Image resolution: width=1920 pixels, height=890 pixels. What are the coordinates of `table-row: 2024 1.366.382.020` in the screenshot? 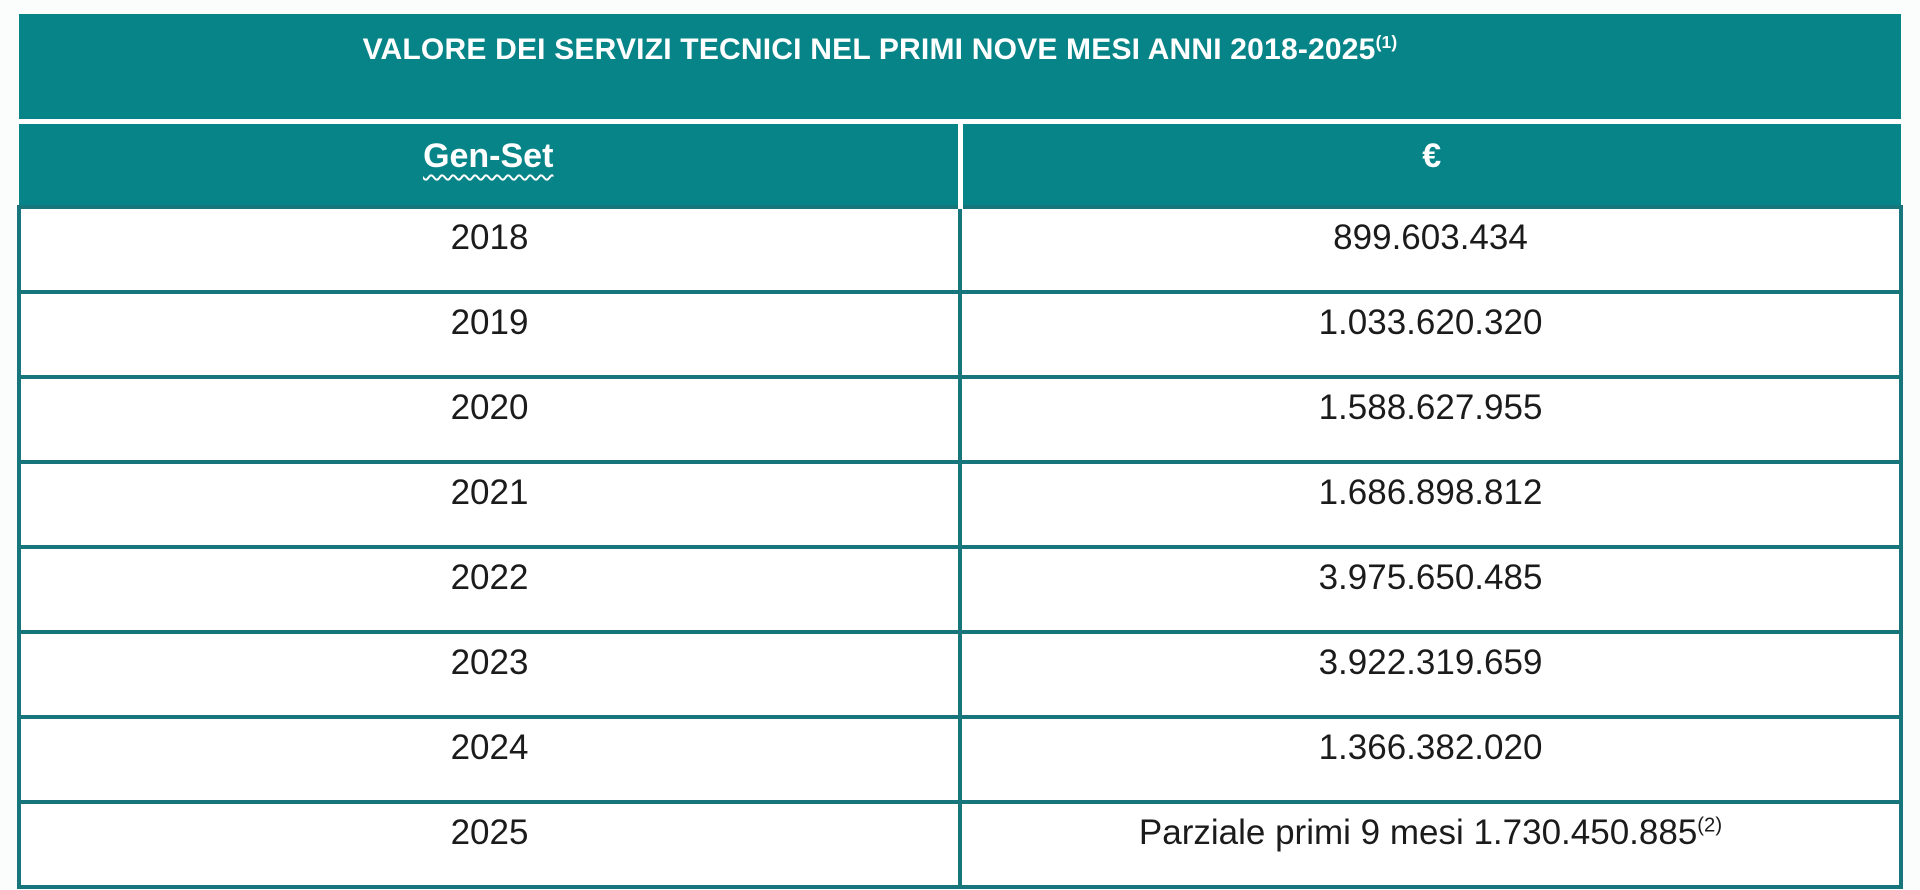 It's located at (960, 759).